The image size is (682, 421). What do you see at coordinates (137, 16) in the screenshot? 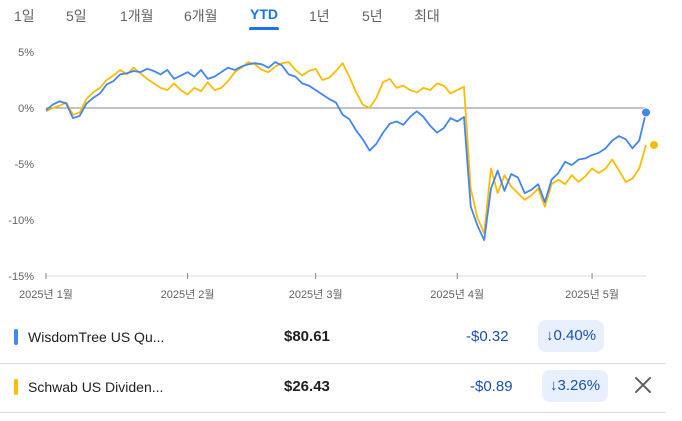
I see `tab-1m: 1개월` at bounding box center [137, 16].